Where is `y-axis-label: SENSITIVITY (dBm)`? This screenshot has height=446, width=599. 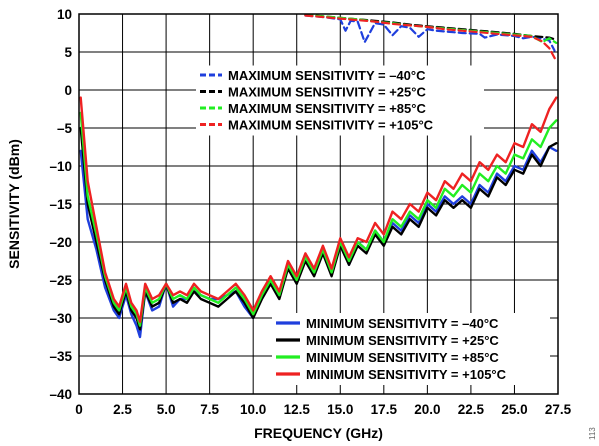
y-axis-label: SENSITIVITY (dBm) is located at coordinates (14, 204).